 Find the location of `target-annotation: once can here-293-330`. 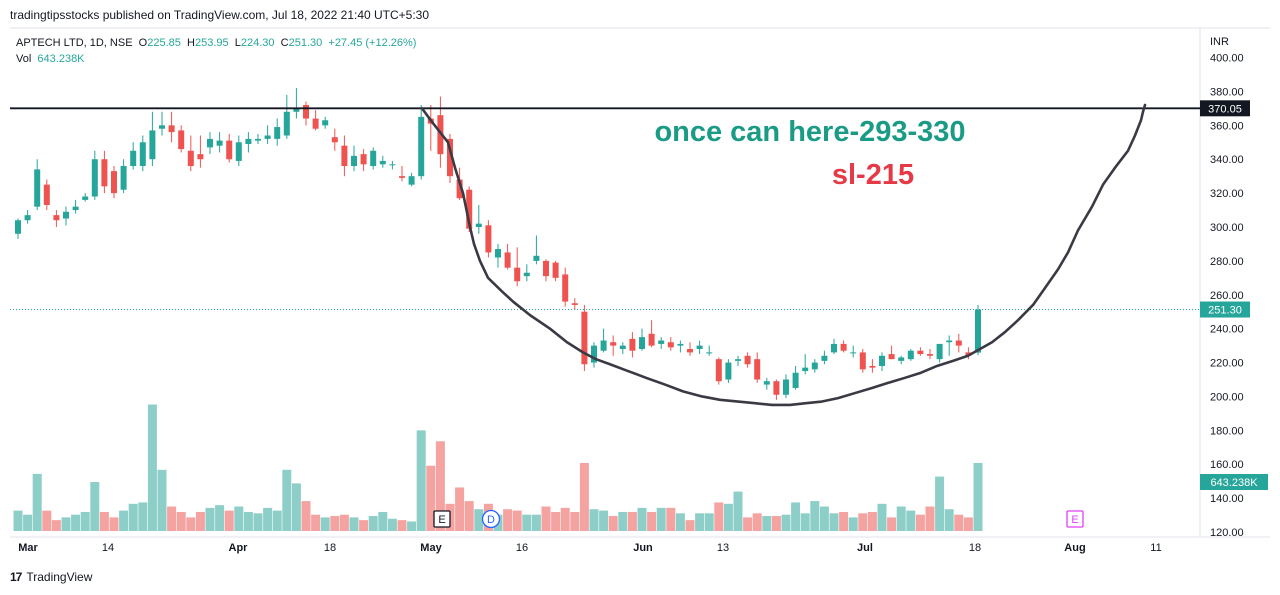

target-annotation: once can here-293-330 is located at coordinates (809, 132).